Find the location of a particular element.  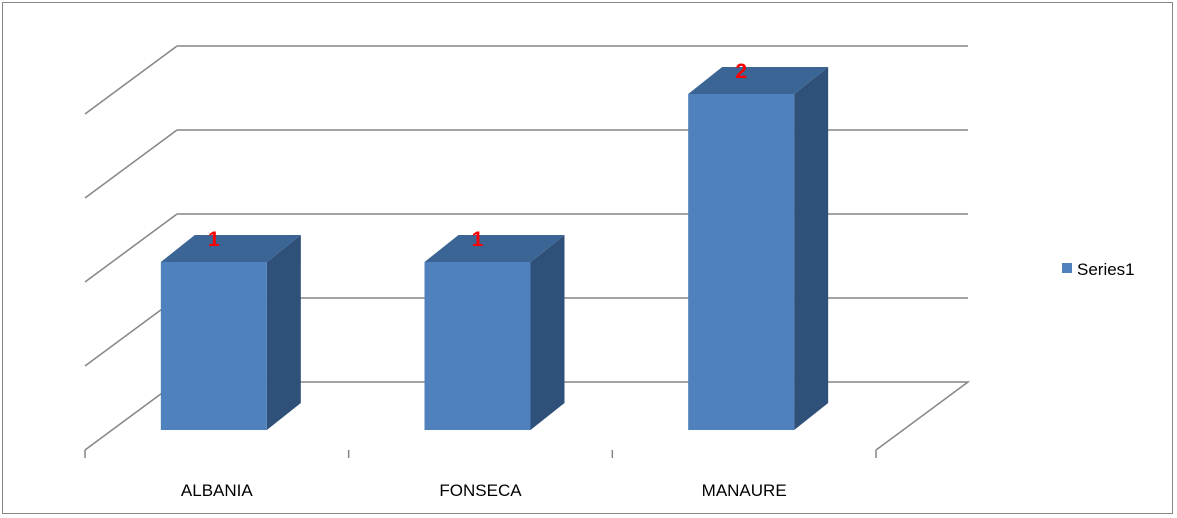

legend-label-series1: Series1 is located at coordinates (1106, 269).